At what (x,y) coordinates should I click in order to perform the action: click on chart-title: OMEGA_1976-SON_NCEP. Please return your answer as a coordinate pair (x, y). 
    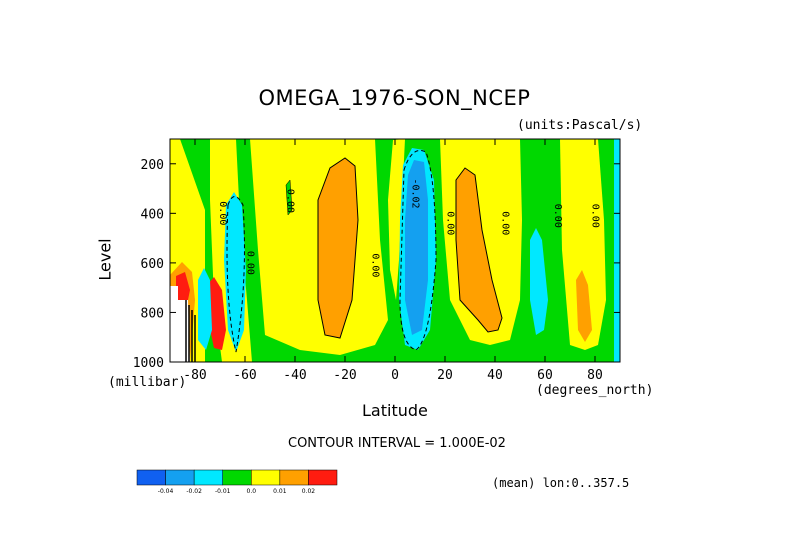
    Looking at the image, I should click on (394, 98).